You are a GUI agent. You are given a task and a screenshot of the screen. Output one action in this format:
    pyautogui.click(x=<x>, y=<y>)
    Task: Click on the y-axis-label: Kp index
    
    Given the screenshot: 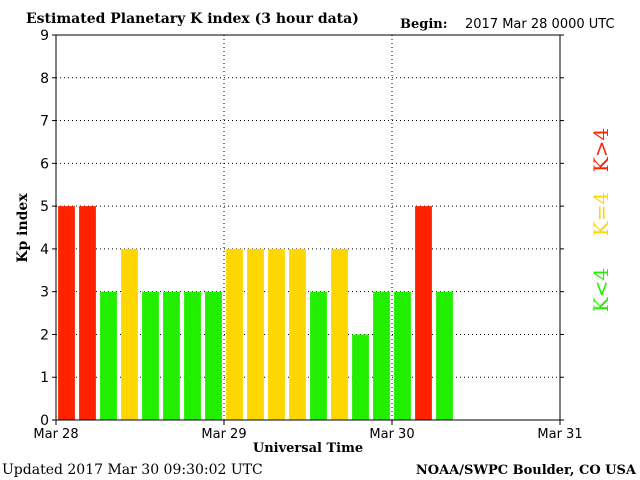 What is the action you would take?
    pyautogui.click(x=23, y=228)
    